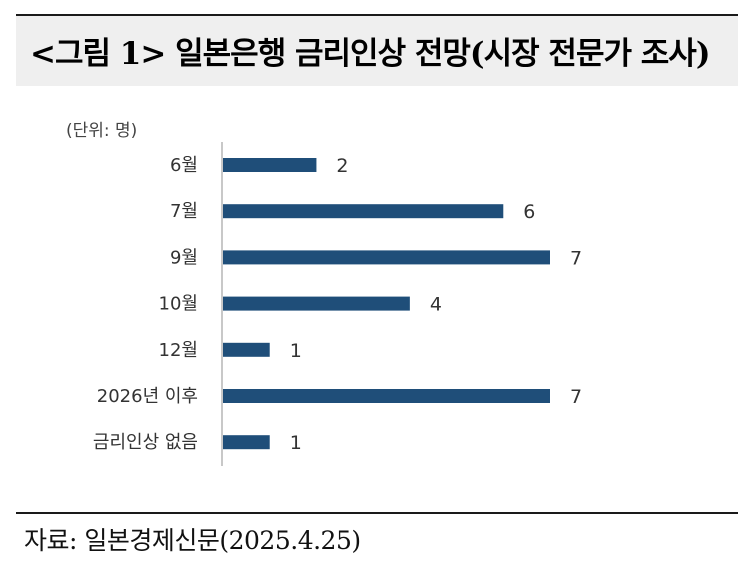  Describe the element at coordinates (184, 257) in the screenshot. I see `category-label: 9월` at that location.